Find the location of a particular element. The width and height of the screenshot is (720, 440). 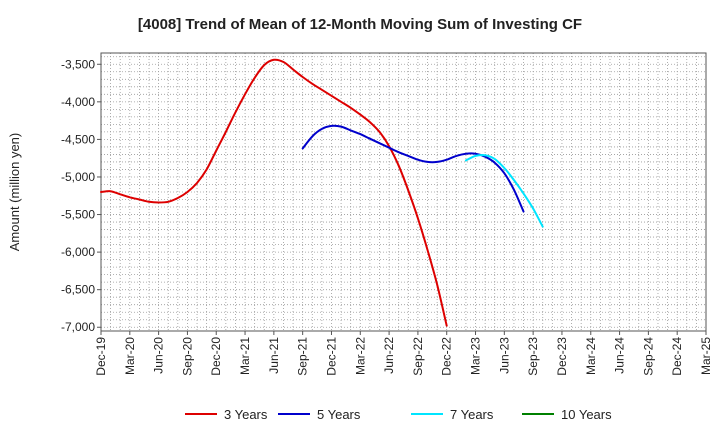

y-axis-label: Amount (million yen) is located at coordinates (14, 192).